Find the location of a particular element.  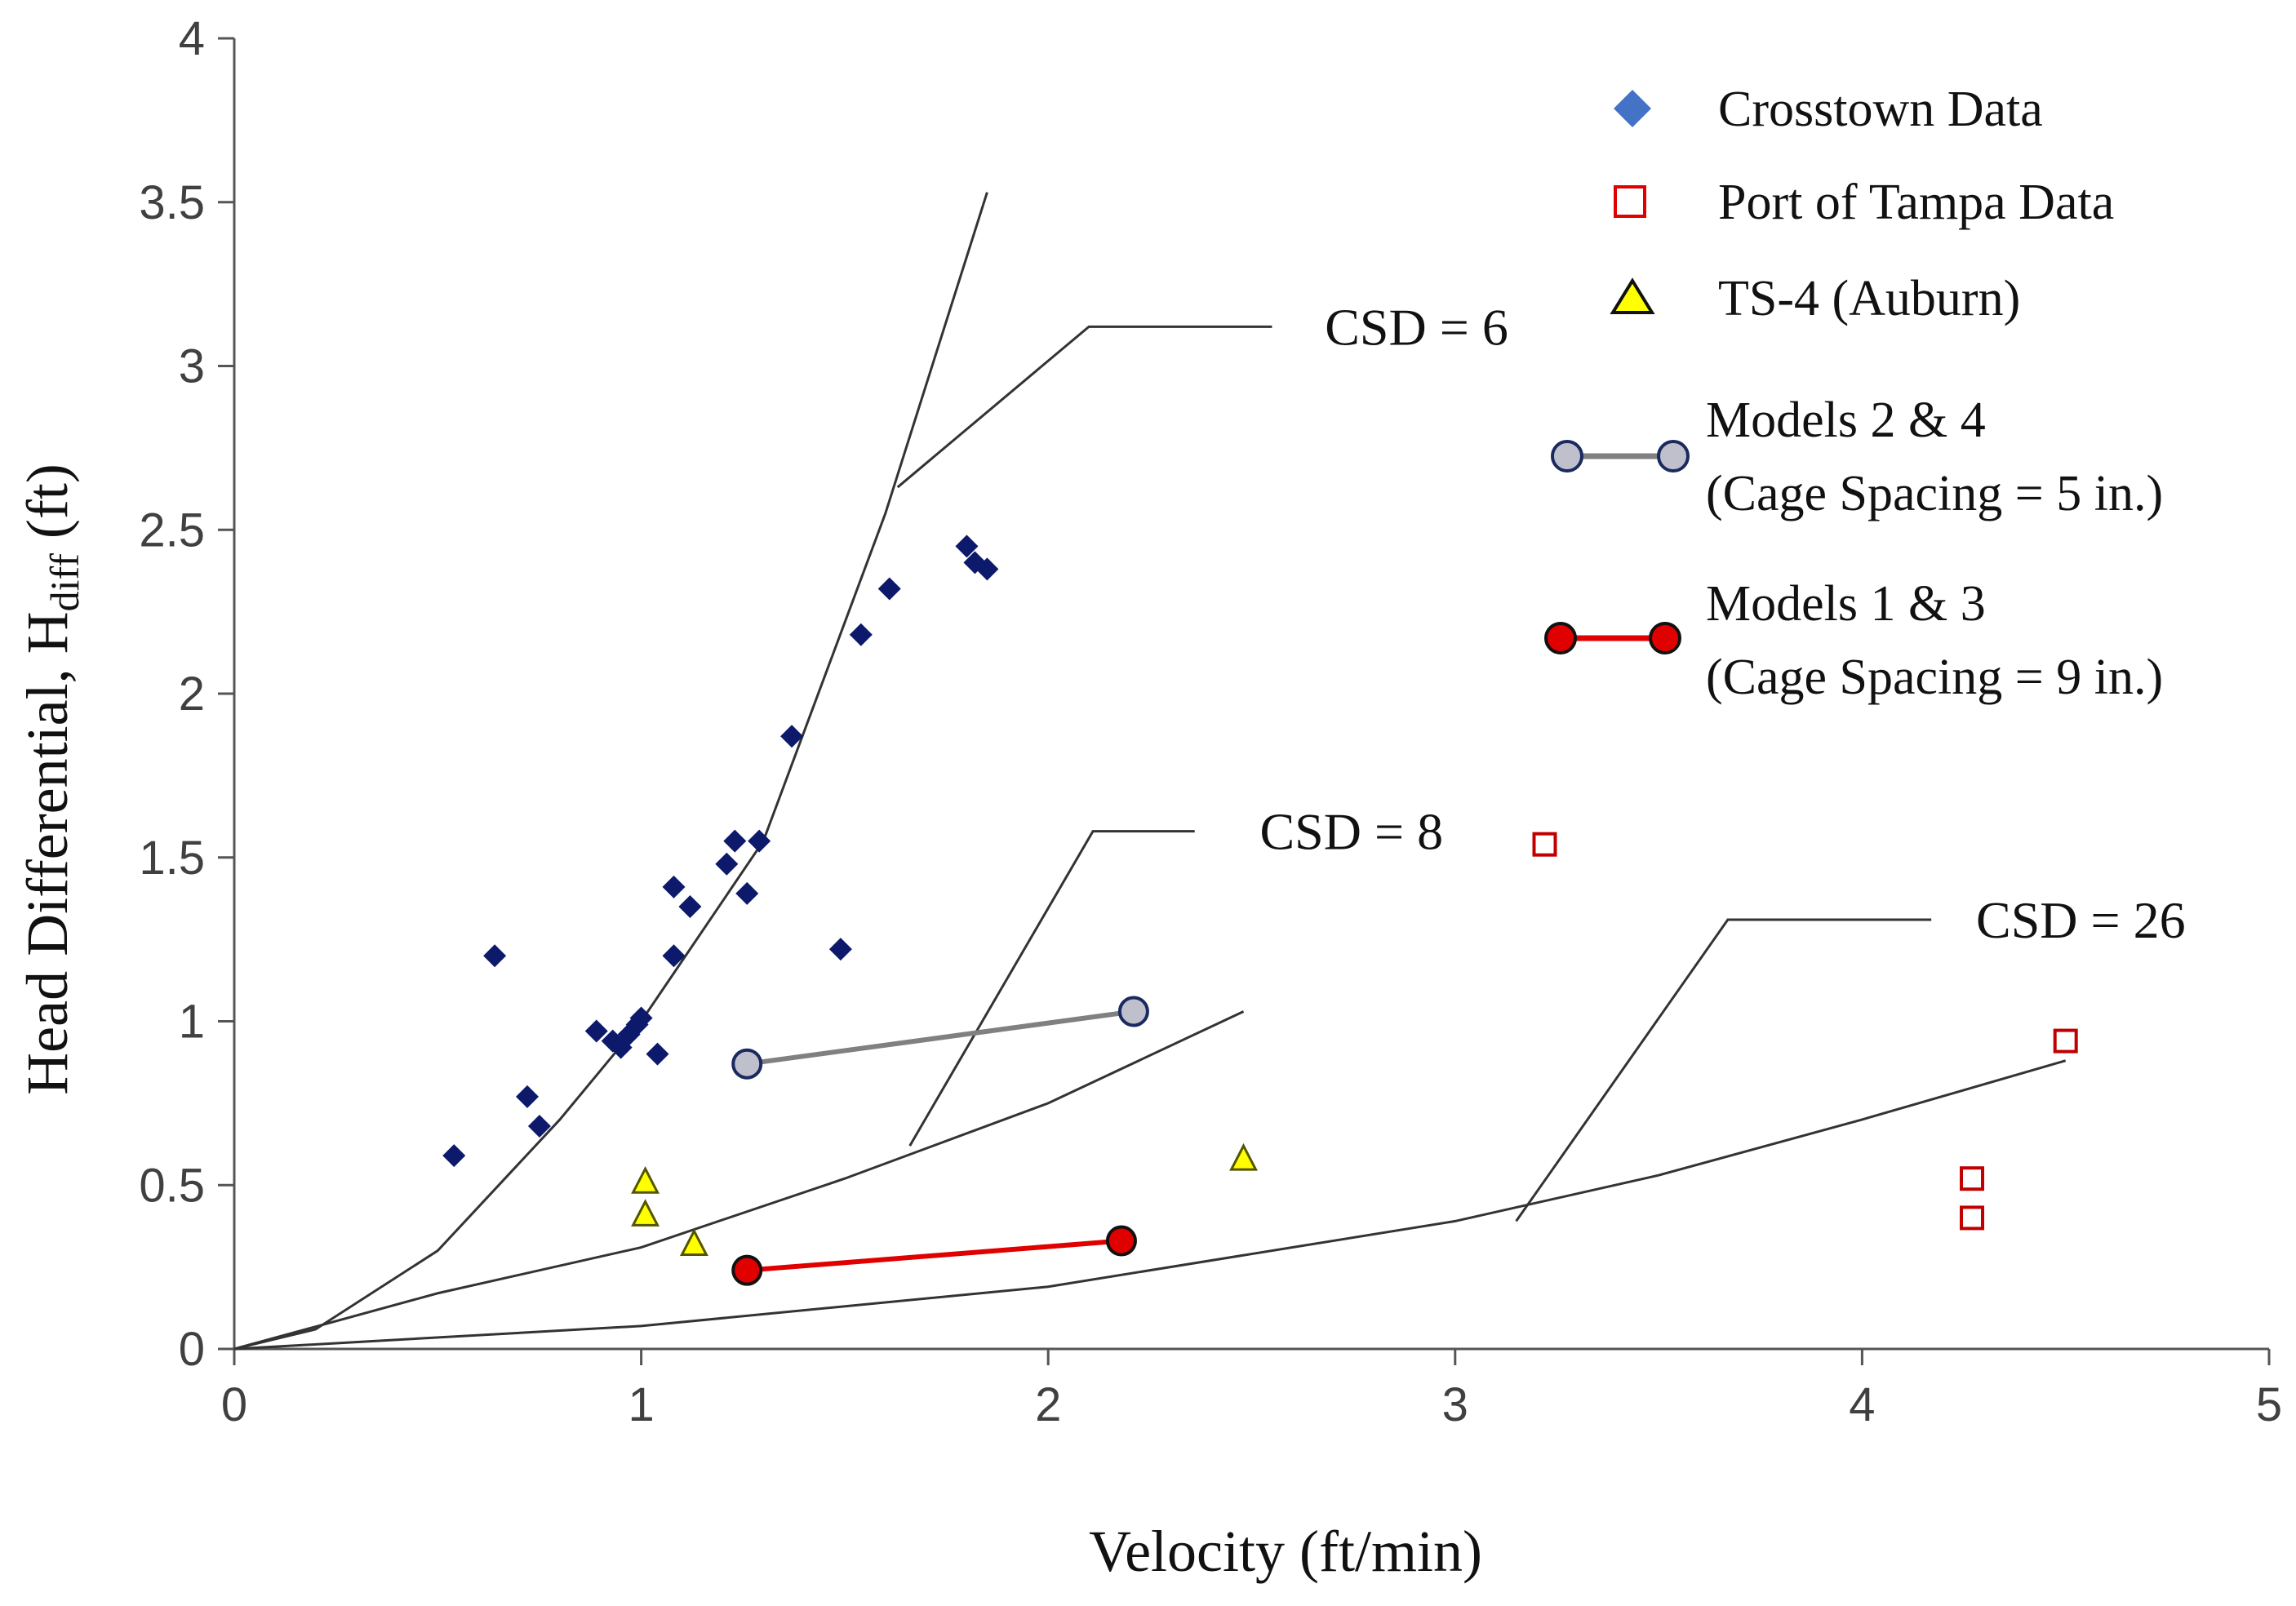

x-tick-label: 1 is located at coordinates (641, 1404).